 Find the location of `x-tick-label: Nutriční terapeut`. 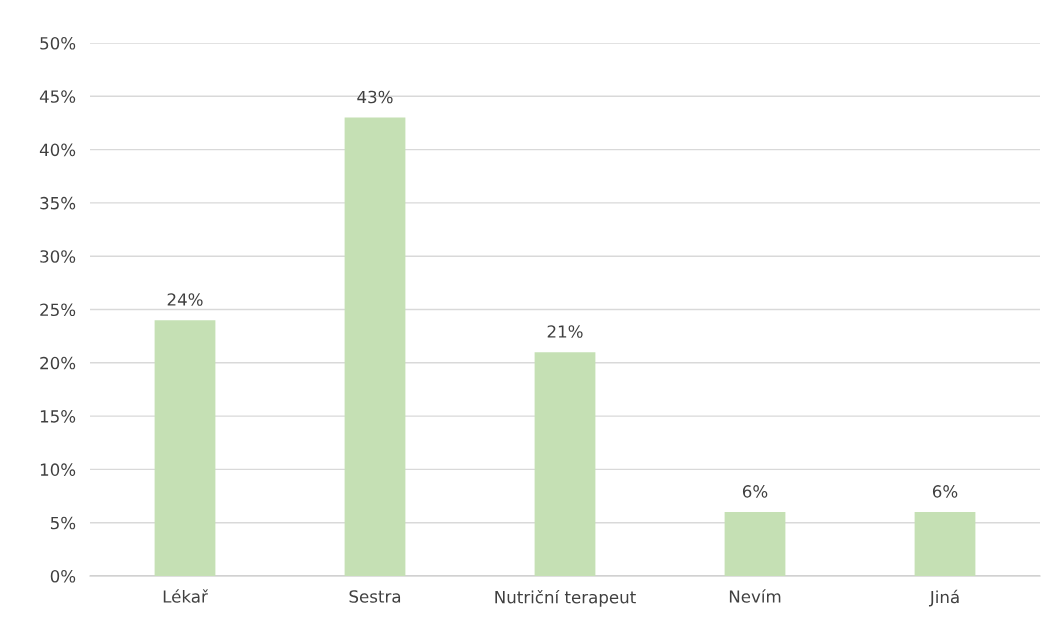

x-tick-label: Nutriční terapeut is located at coordinates (565, 598).